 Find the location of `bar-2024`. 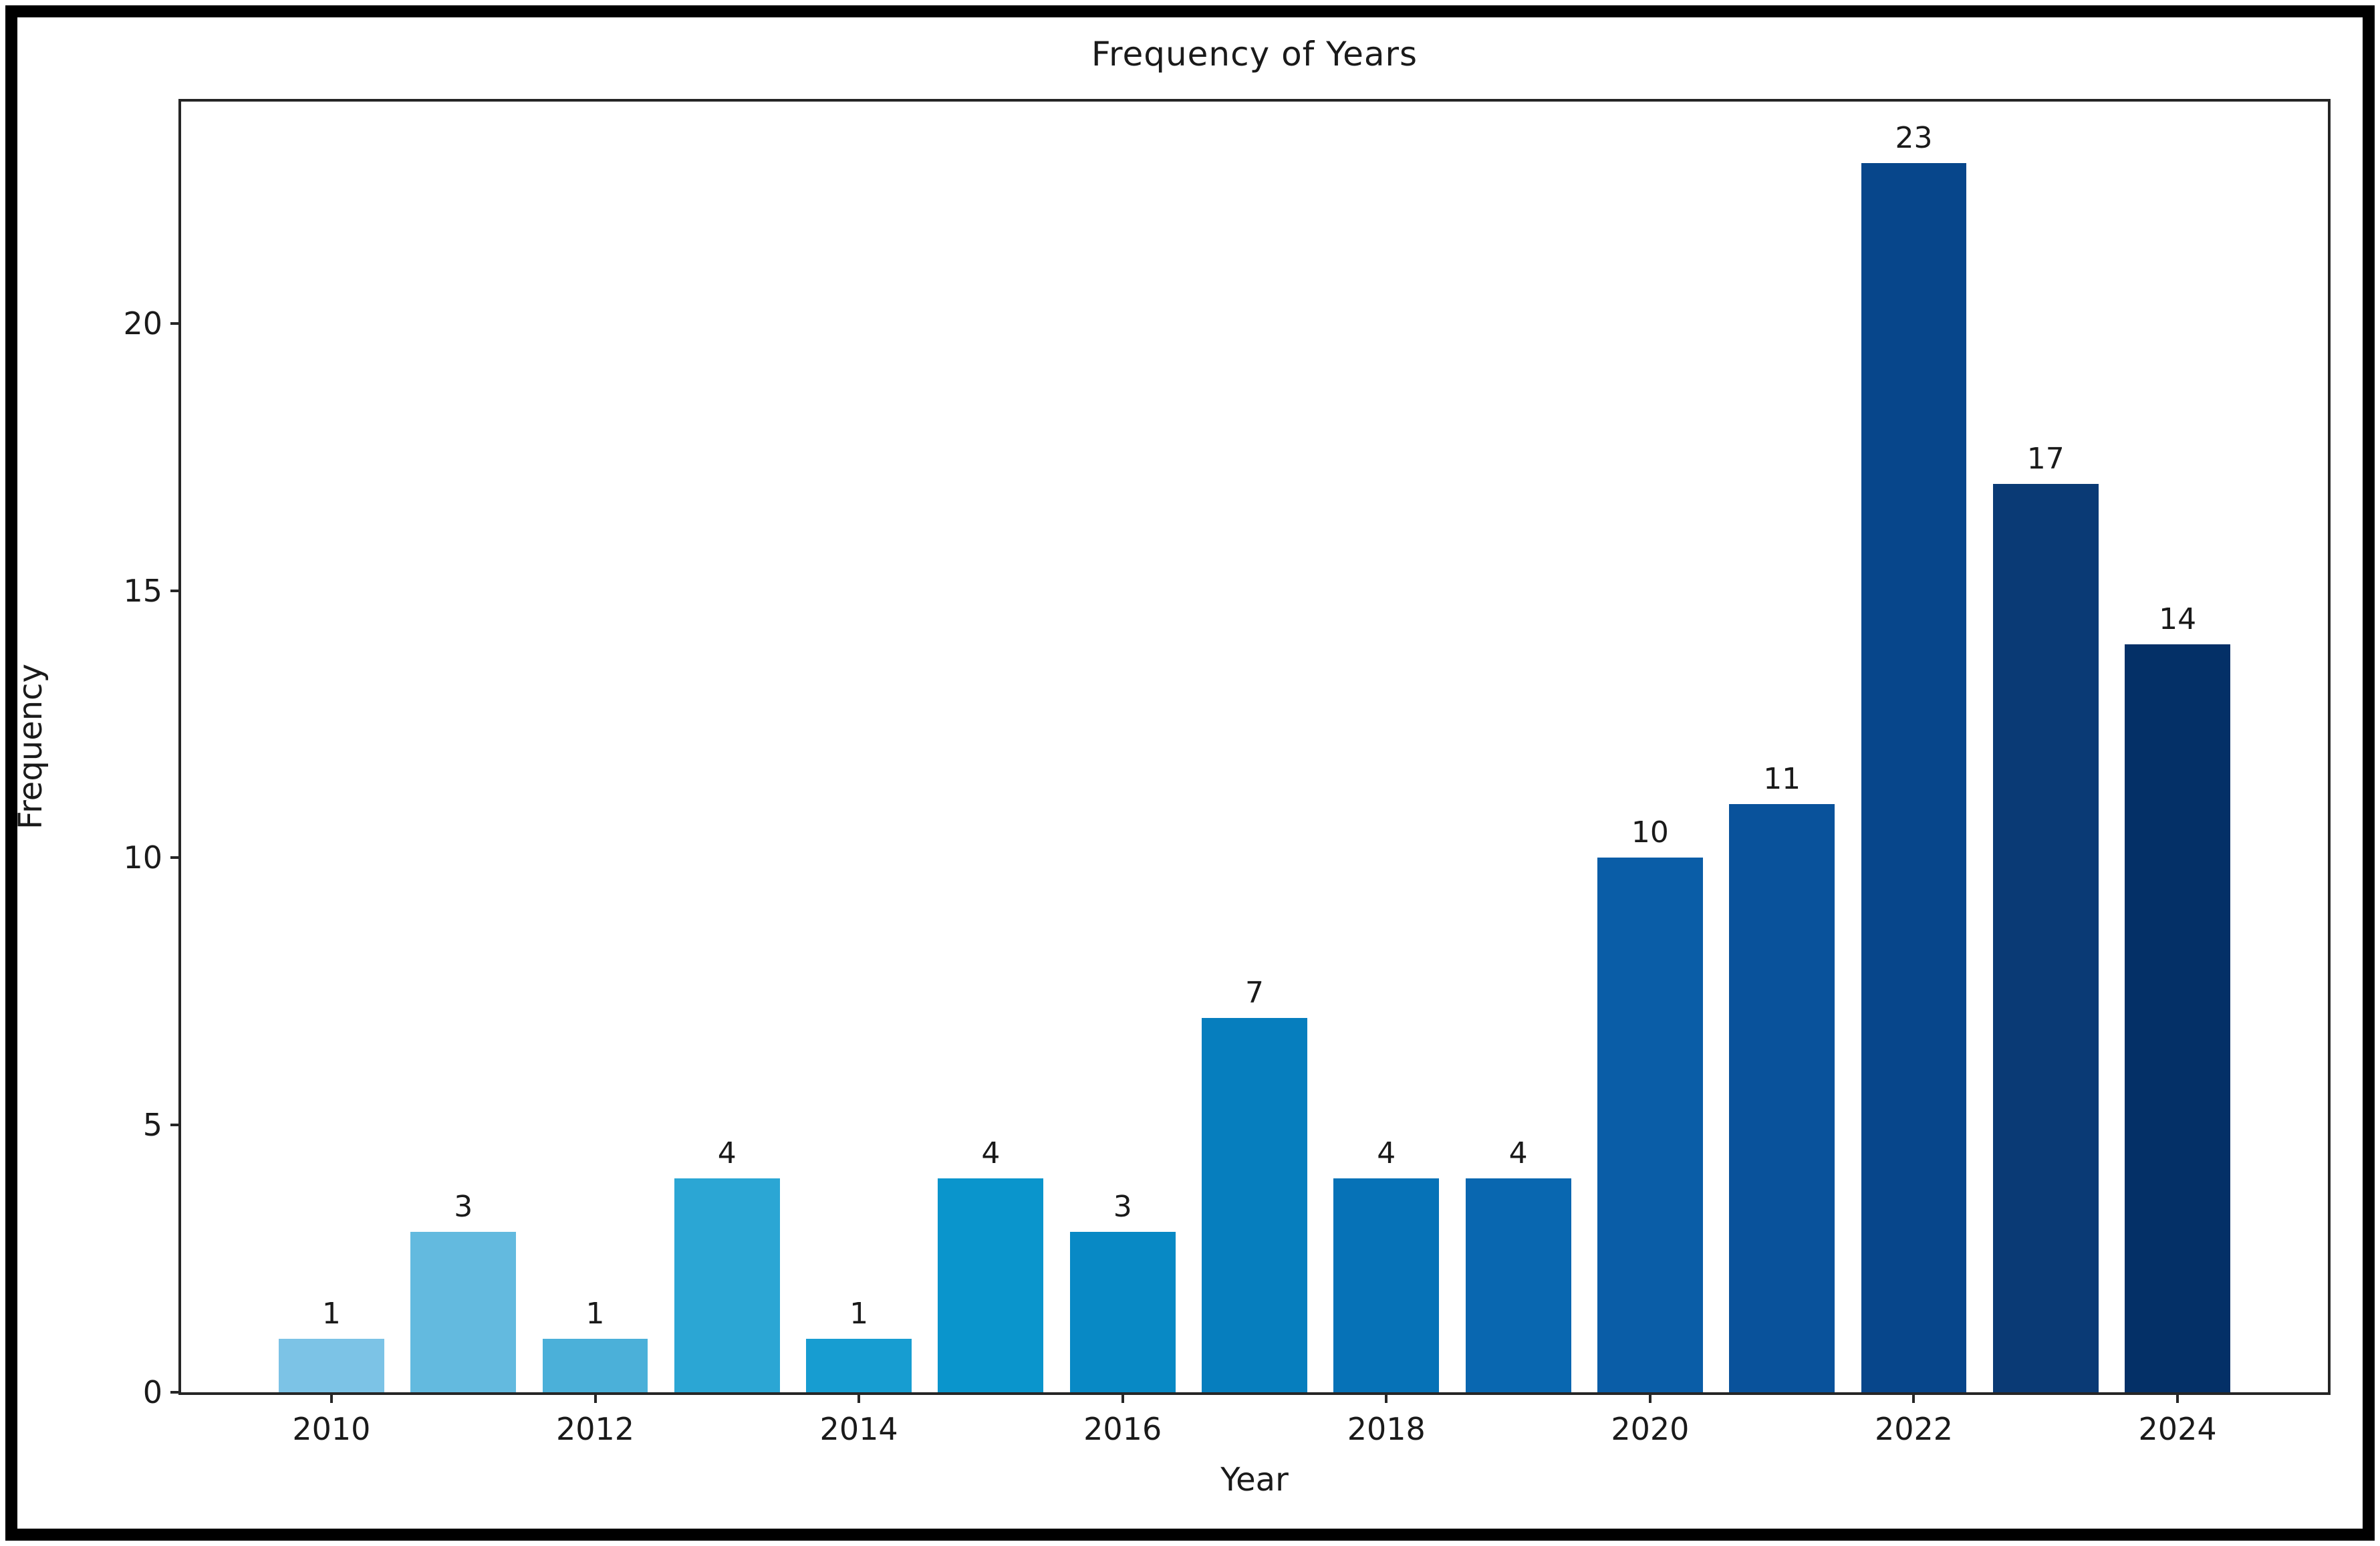

bar-2024 is located at coordinates (2177, 1018).